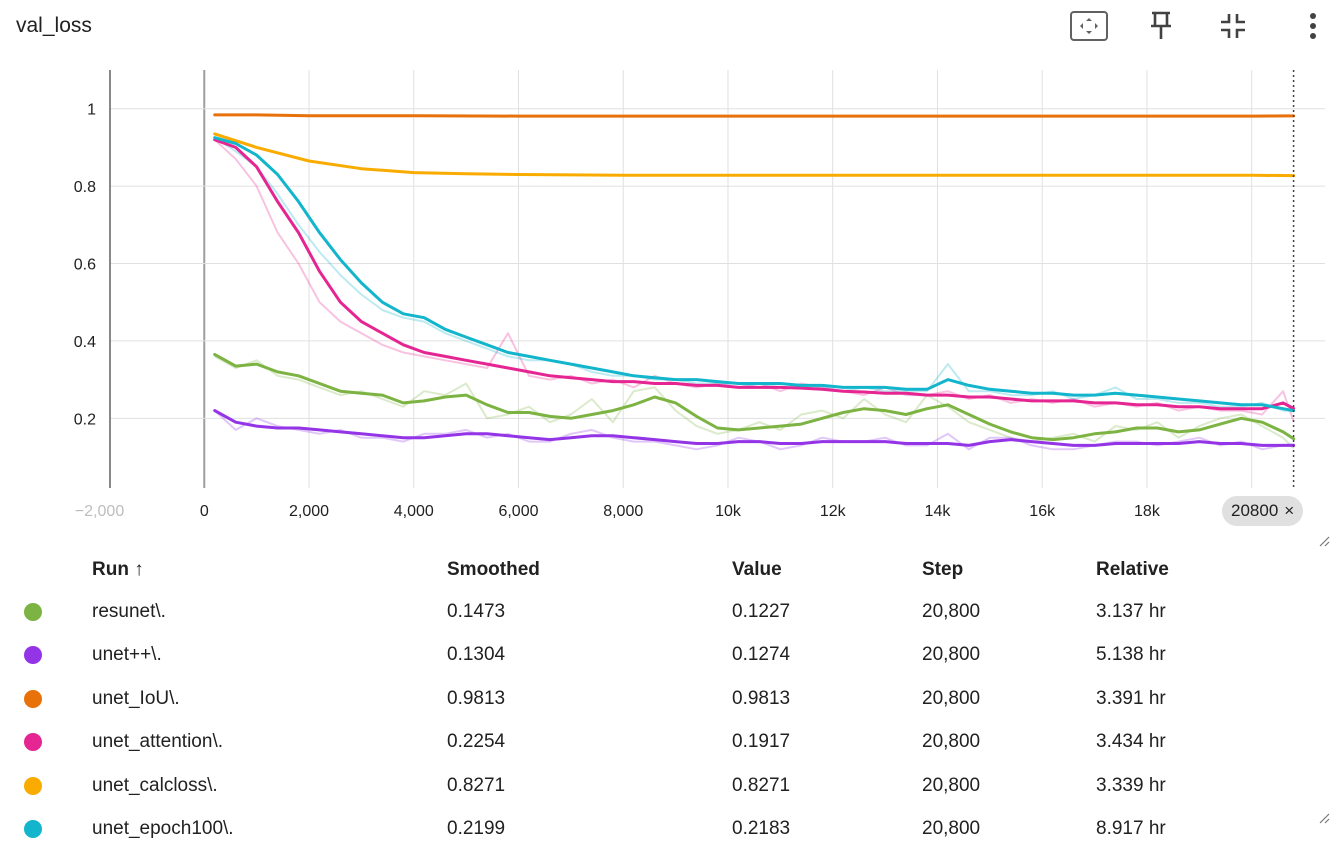 This screenshot has width=1339, height=867. What do you see at coordinates (761, 698) in the screenshot?
I see `run-value: 0.9813` at bounding box center [761, 698].